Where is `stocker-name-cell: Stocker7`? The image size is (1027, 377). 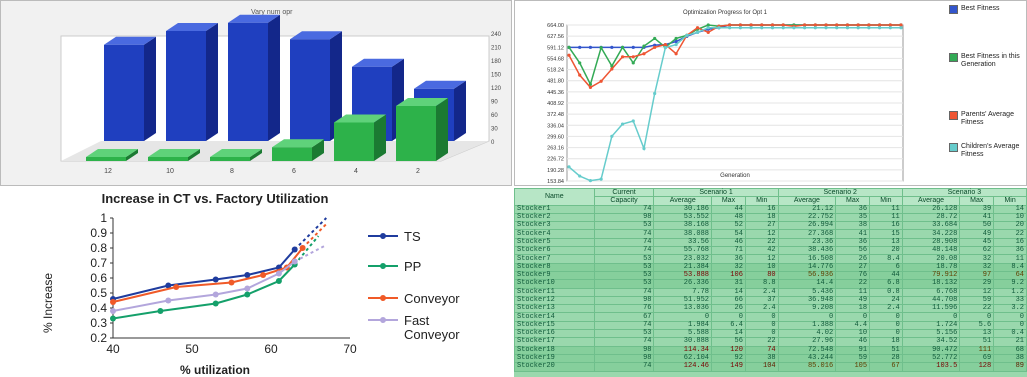
stocker-name-cell: Stocker7 is located at coordinates (554, 259).